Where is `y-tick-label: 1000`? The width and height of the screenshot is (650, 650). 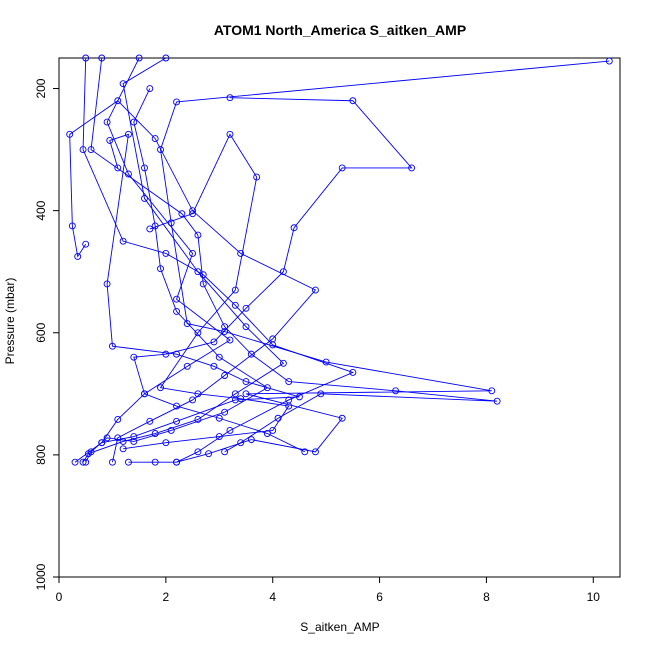
y-tick-label: 1000 is located at coordinates (41, 576).